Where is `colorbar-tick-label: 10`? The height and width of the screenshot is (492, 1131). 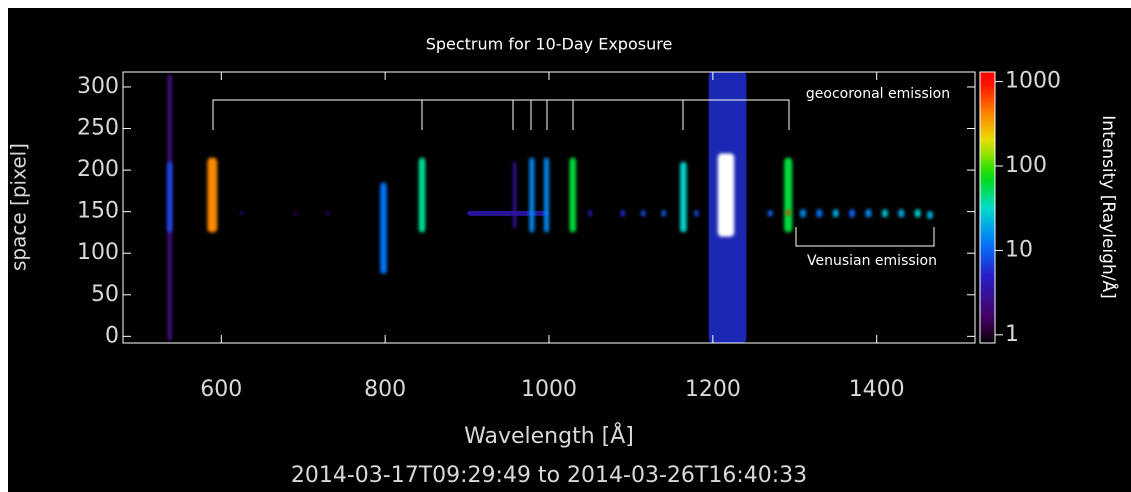 colorbar-tick-label: 10 is located at coordinates (1019, 249).